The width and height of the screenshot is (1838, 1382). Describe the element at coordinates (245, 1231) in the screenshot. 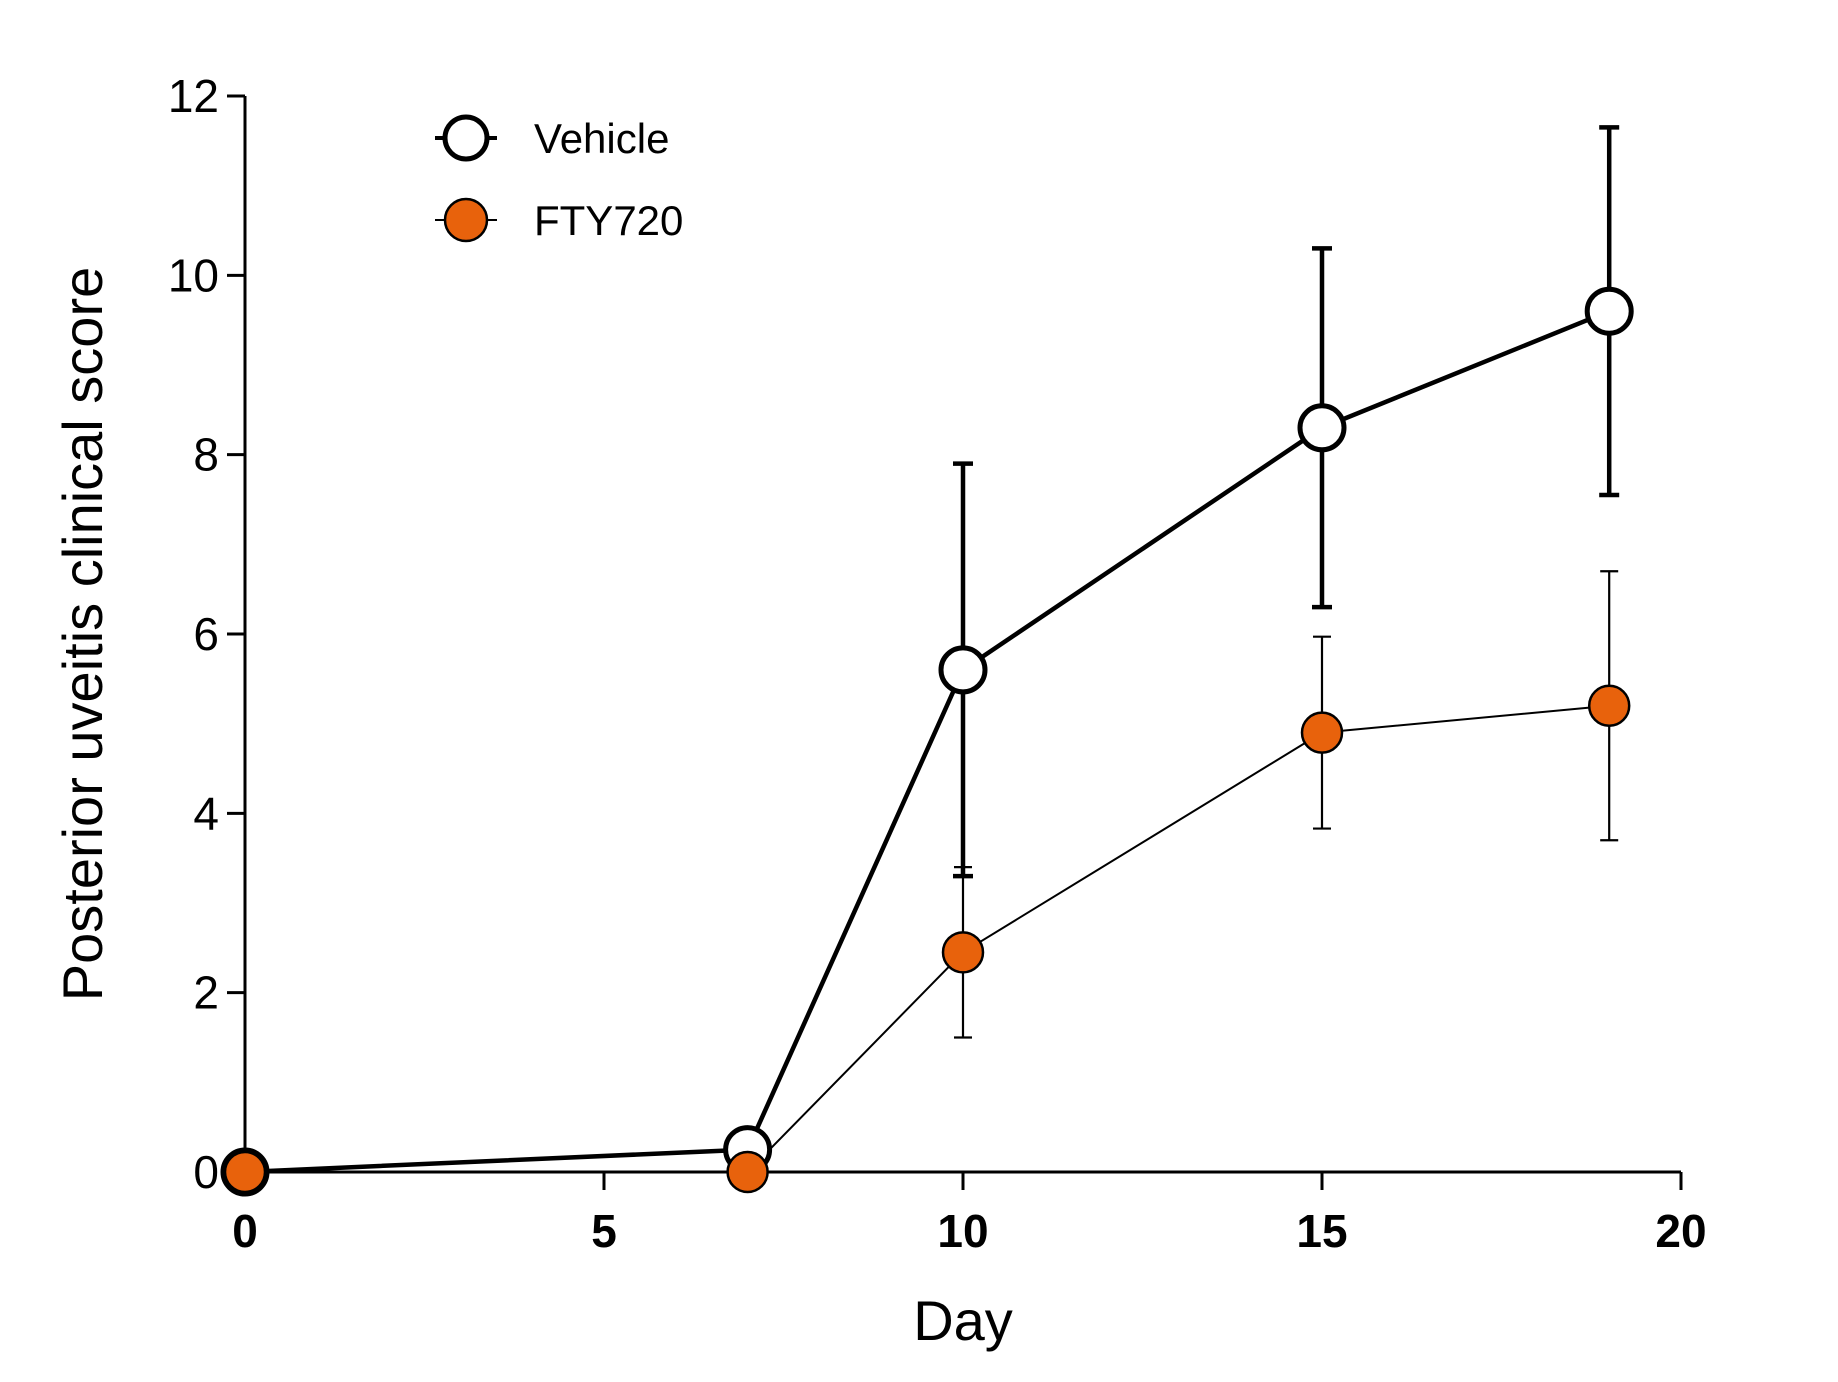

I see `x-tick-label-0: 0` at that location.